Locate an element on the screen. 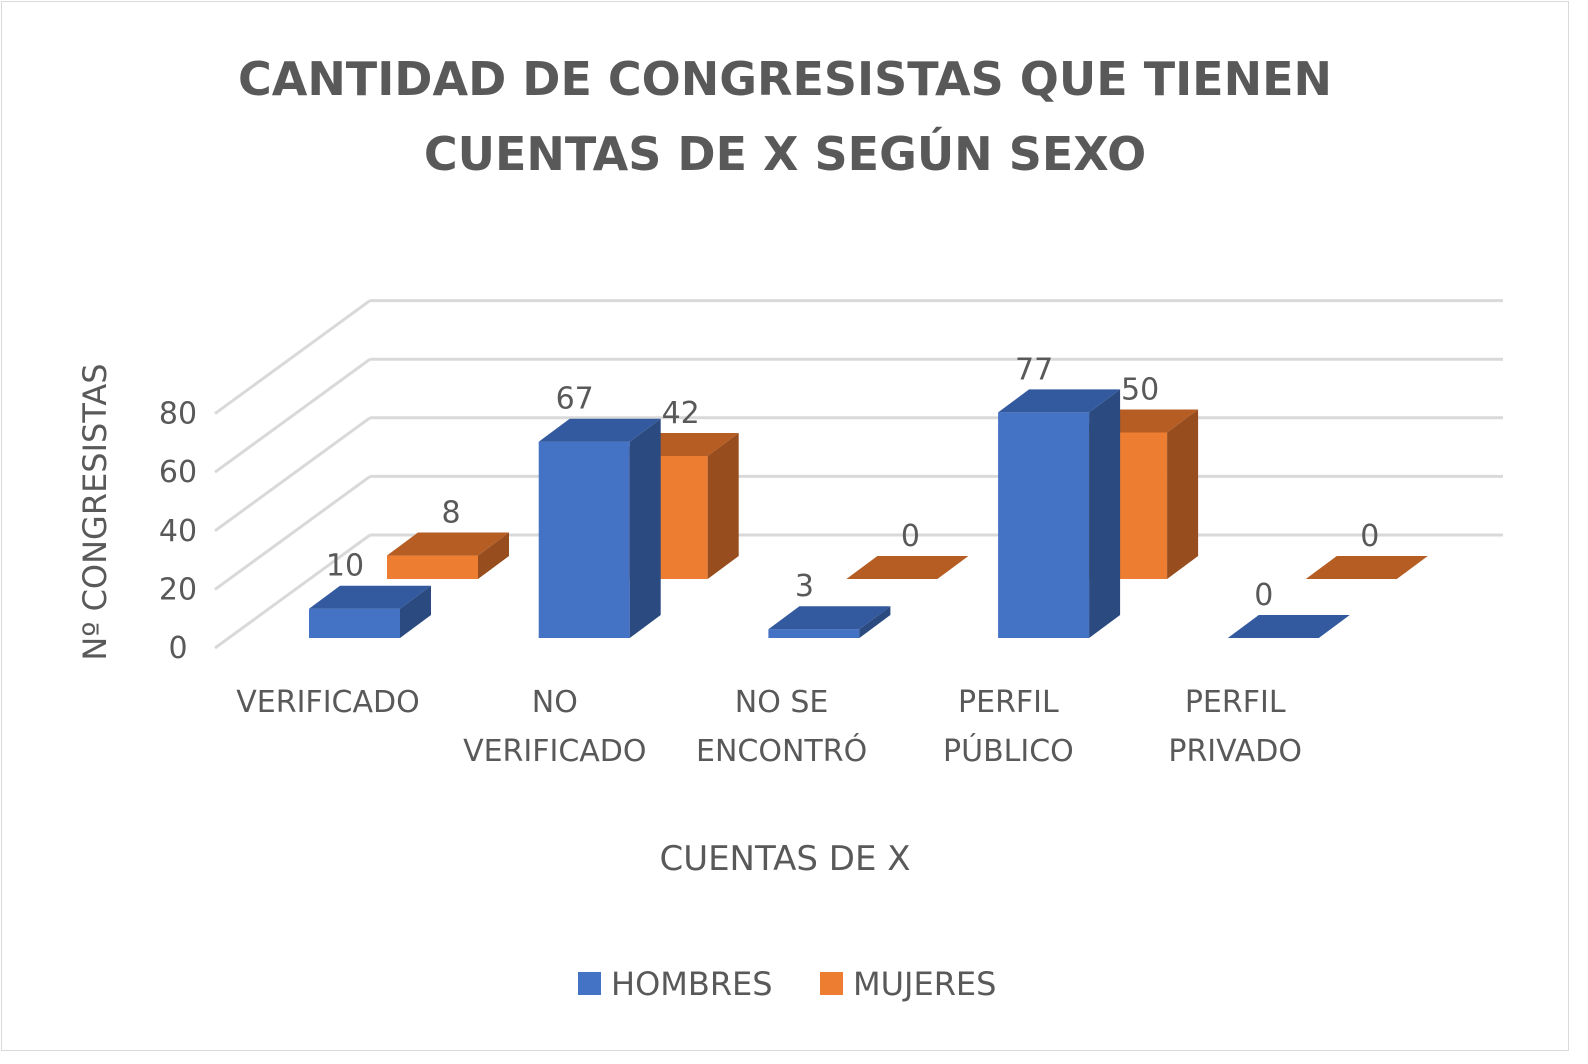  x-tick-label: NO SE is located at coordinates (782, 702).